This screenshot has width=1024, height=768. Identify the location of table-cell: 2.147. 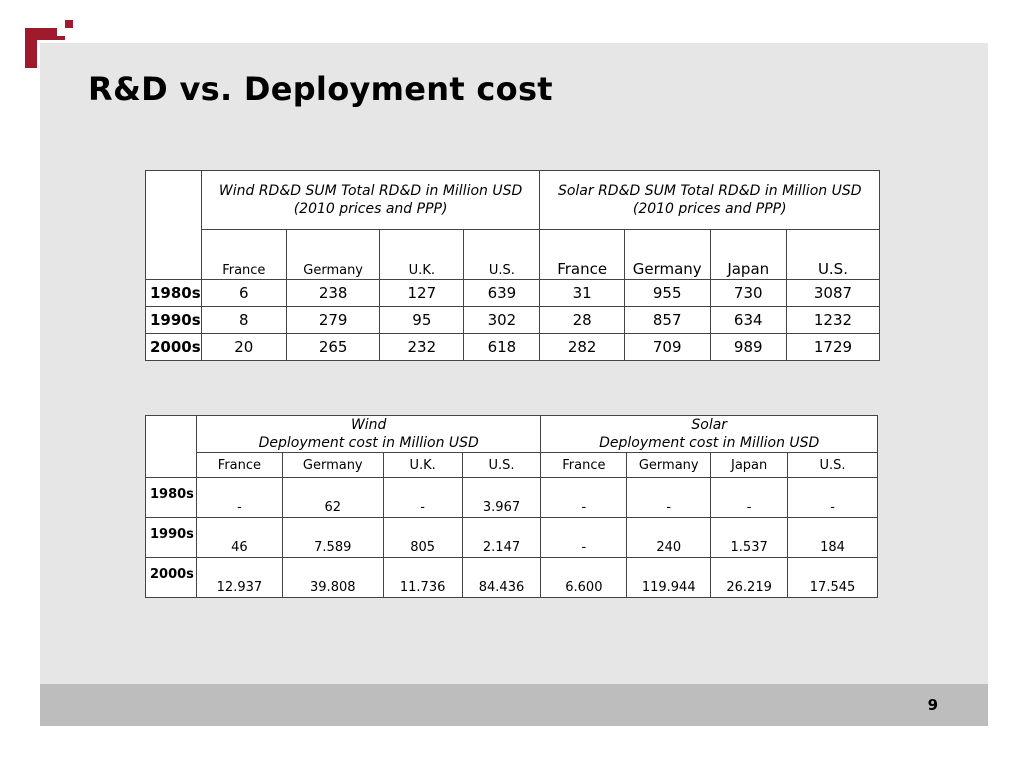
(501, 537).